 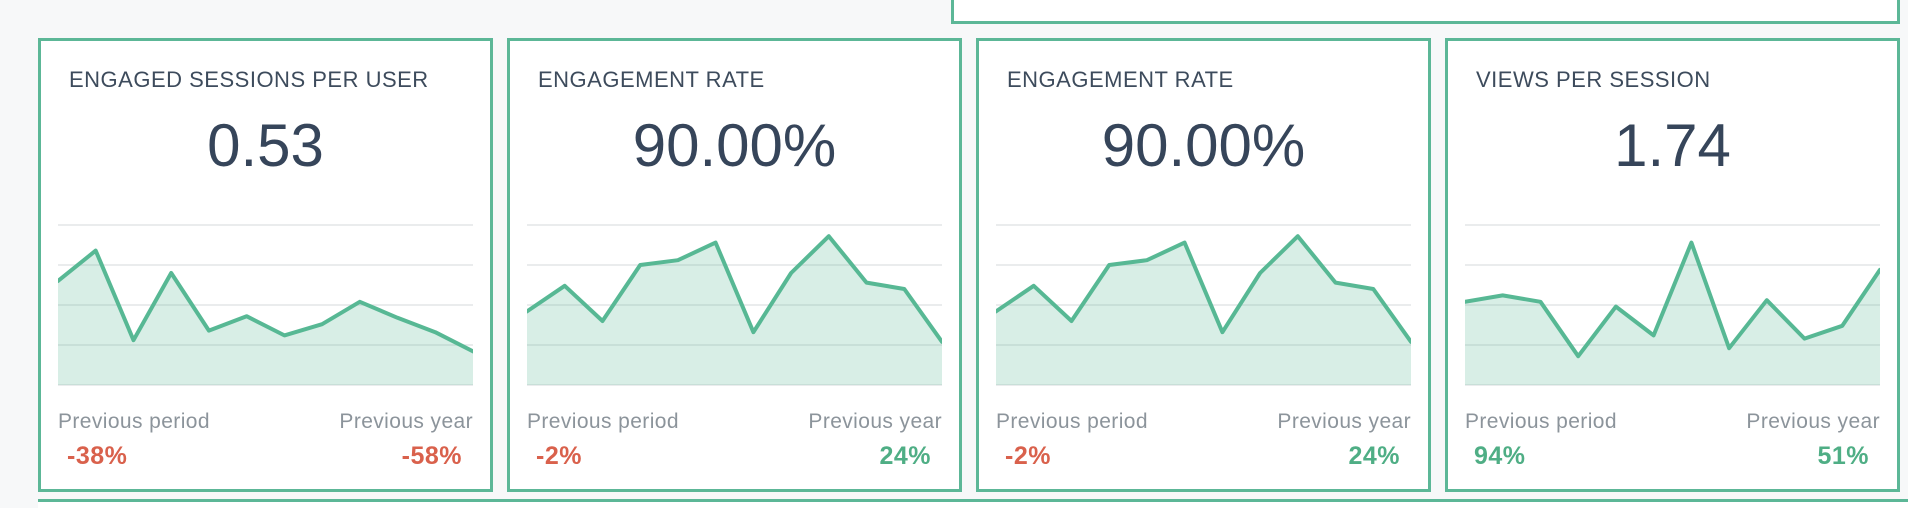 What do you see at coordinates (1593, 79) in the screenshot?
I see `card-title: VIEWS PER SESSION` at bounding box center [1593, 79].